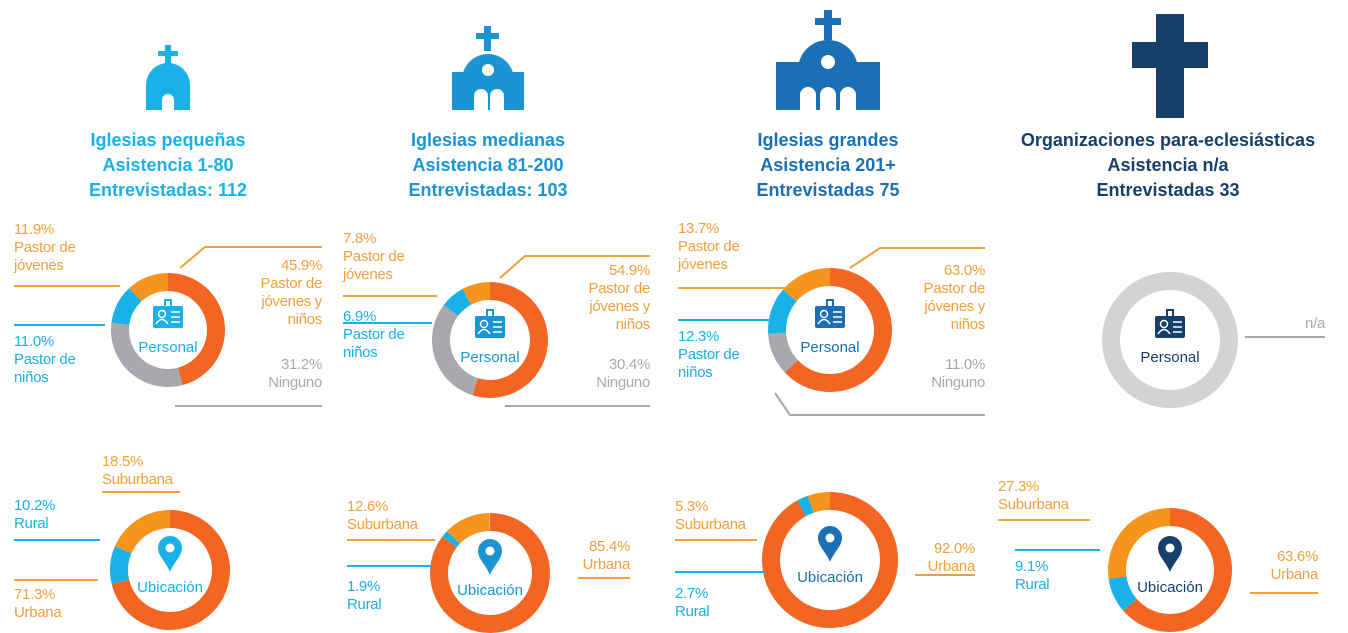  What do you see at coordinates (629, 364) in the screenshot?
I see `value-label: 30.4%` at bounding box center [629, 364].